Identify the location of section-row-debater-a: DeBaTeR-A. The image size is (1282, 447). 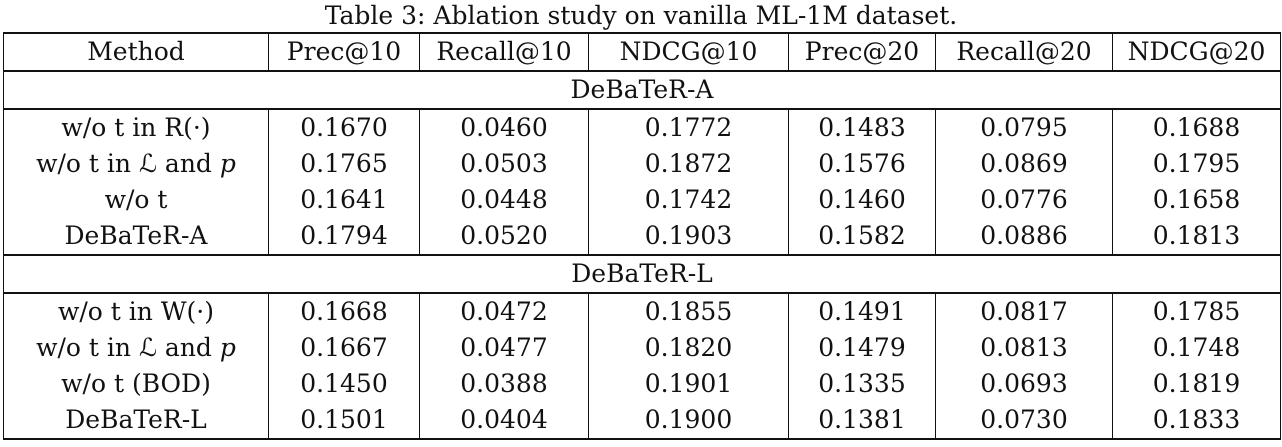
(642, 90).